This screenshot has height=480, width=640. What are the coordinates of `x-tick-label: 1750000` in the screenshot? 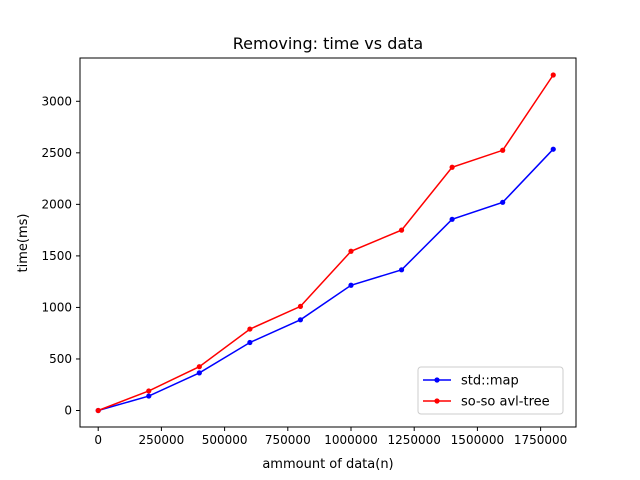 It's located at (540, 440).